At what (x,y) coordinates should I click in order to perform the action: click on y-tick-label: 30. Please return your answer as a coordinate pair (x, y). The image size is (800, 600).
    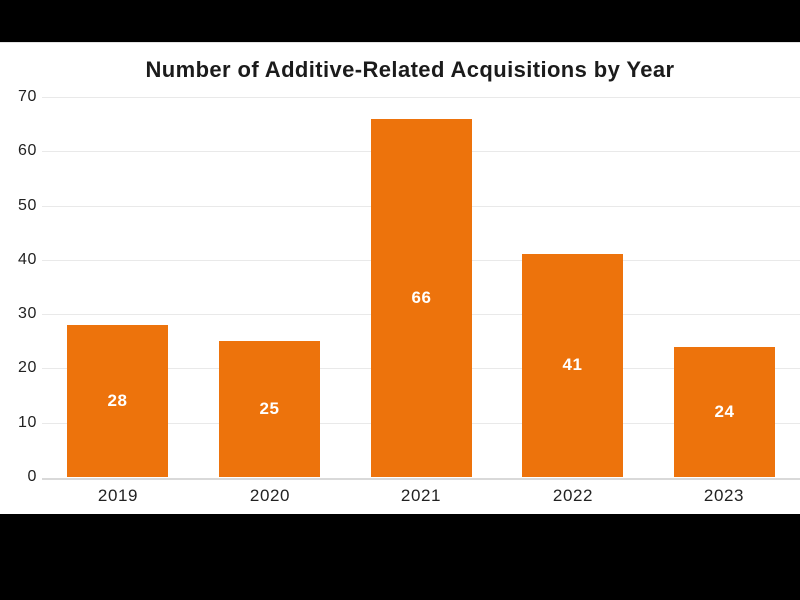
    Looking at the image, I should click on (27, 313).